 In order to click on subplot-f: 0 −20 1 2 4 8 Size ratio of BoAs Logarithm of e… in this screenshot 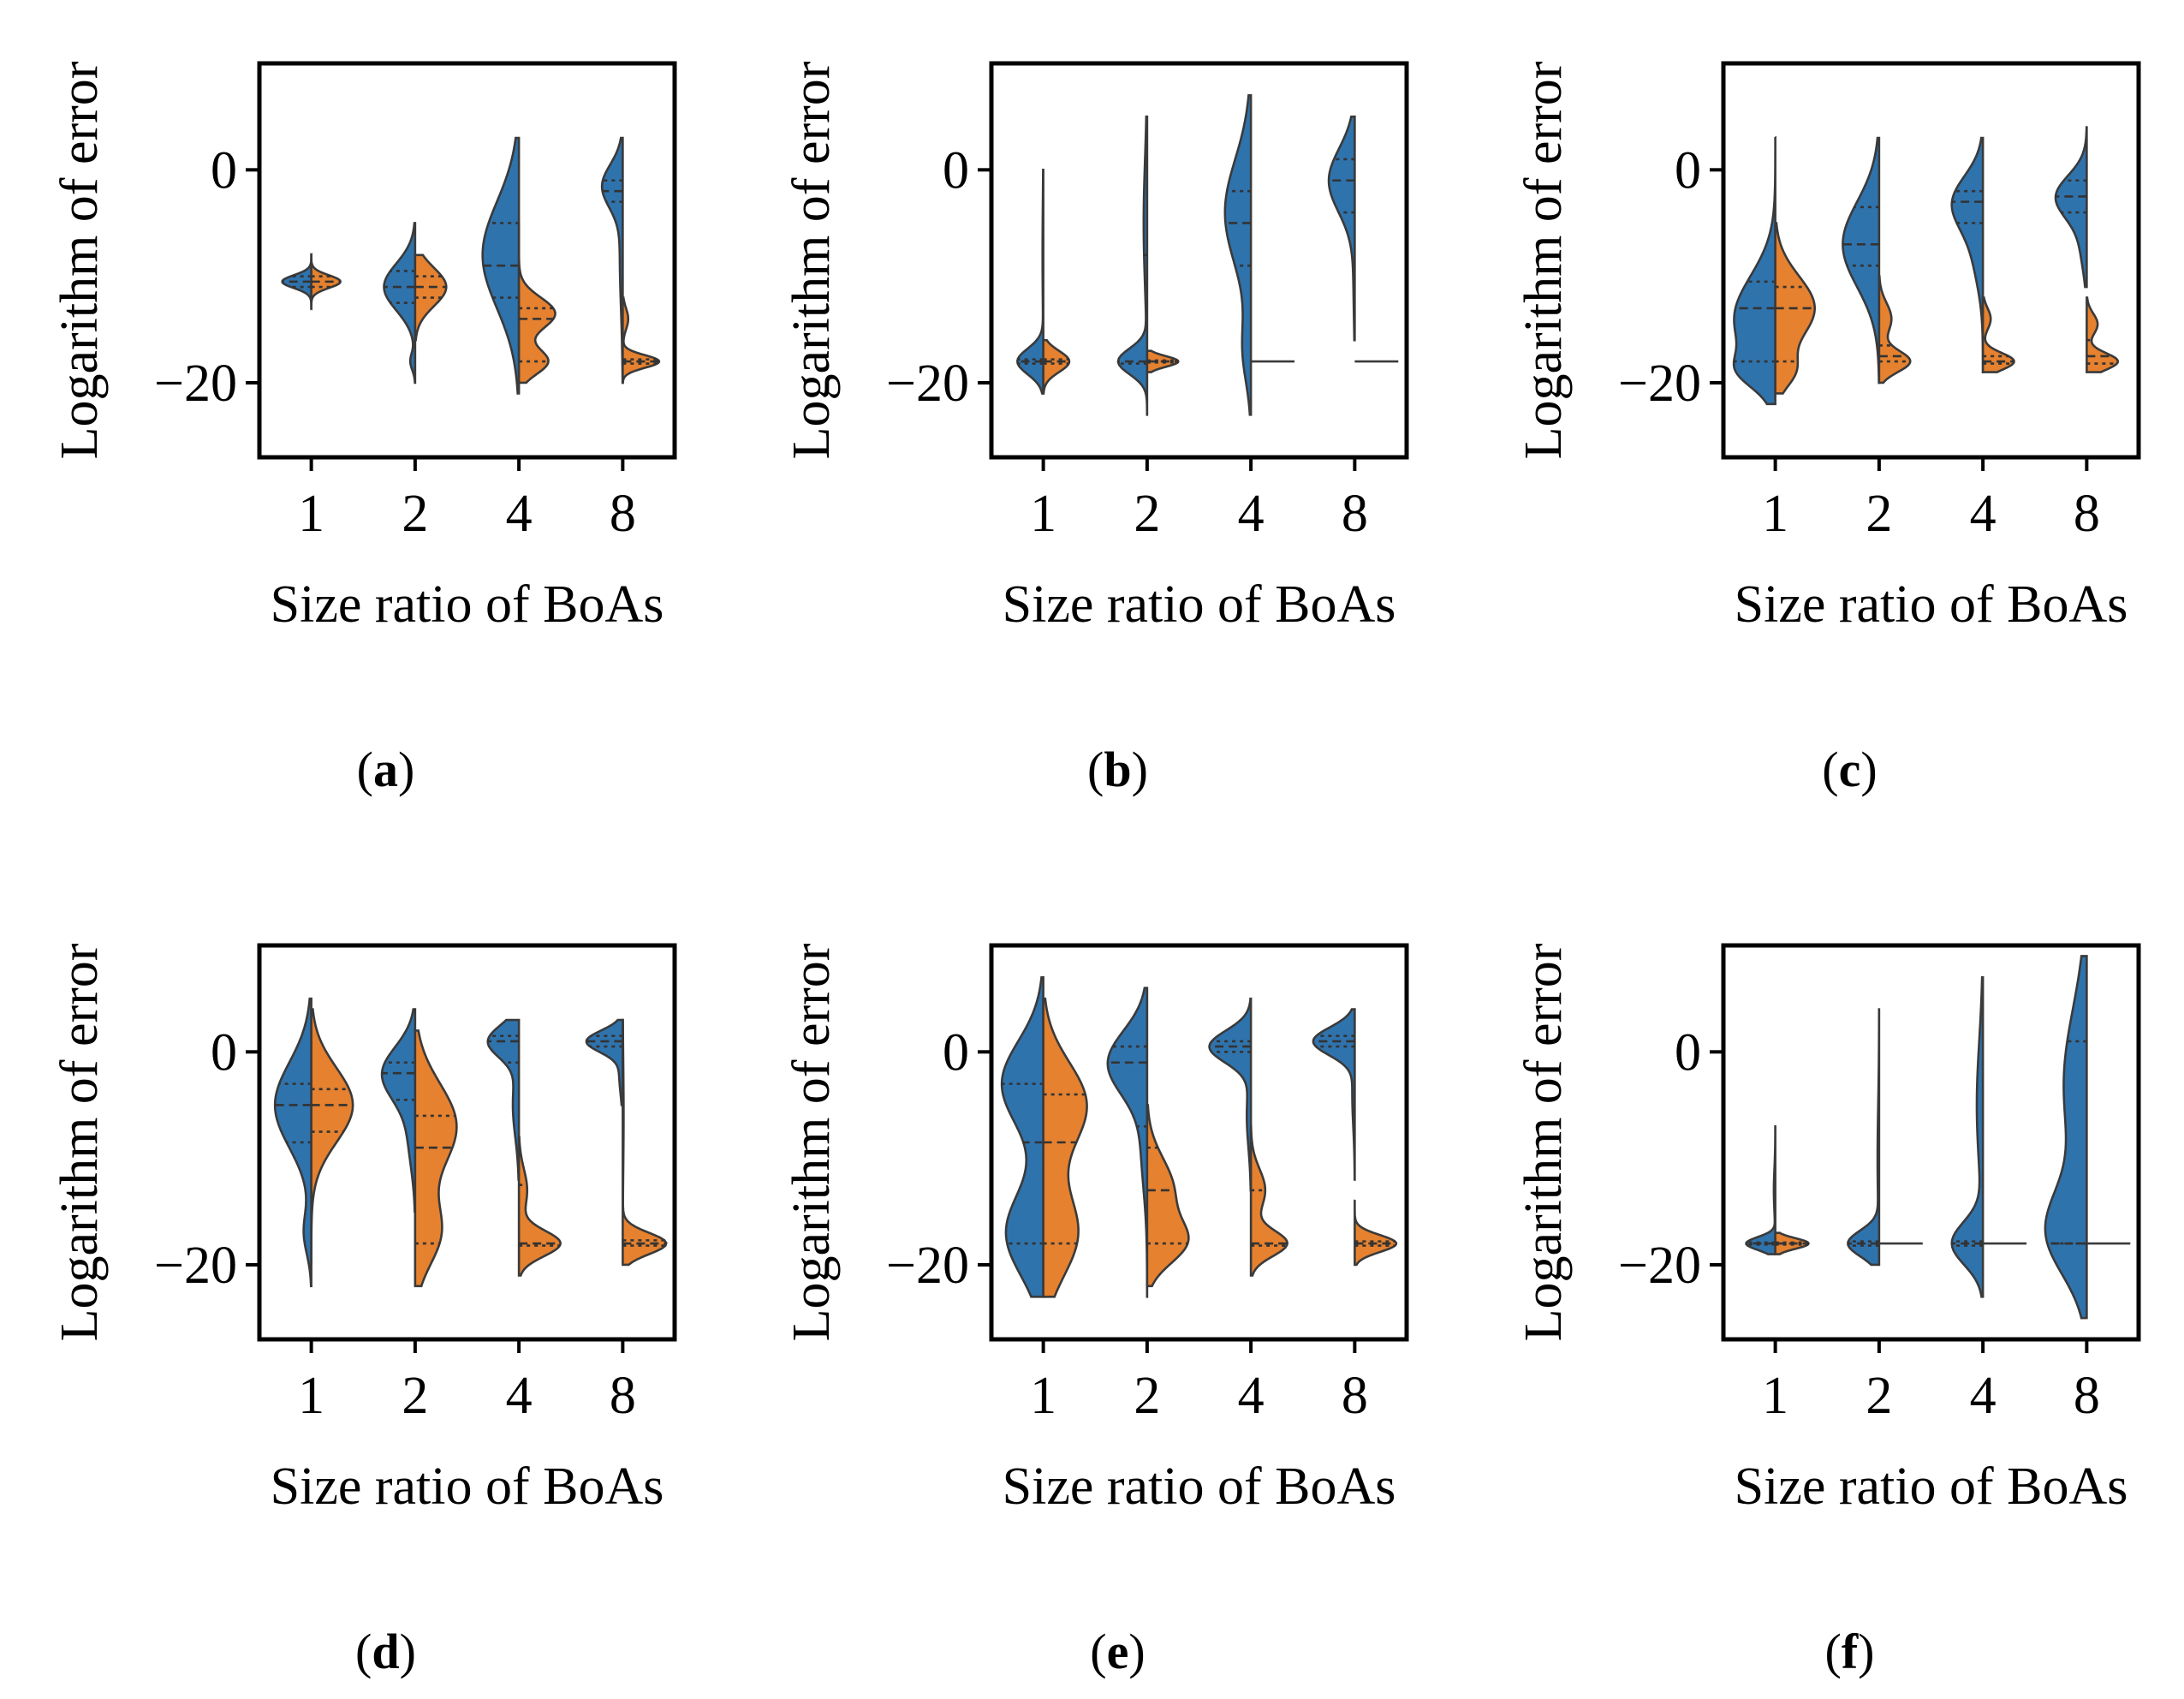, I will do `click(1828, 1311)`.